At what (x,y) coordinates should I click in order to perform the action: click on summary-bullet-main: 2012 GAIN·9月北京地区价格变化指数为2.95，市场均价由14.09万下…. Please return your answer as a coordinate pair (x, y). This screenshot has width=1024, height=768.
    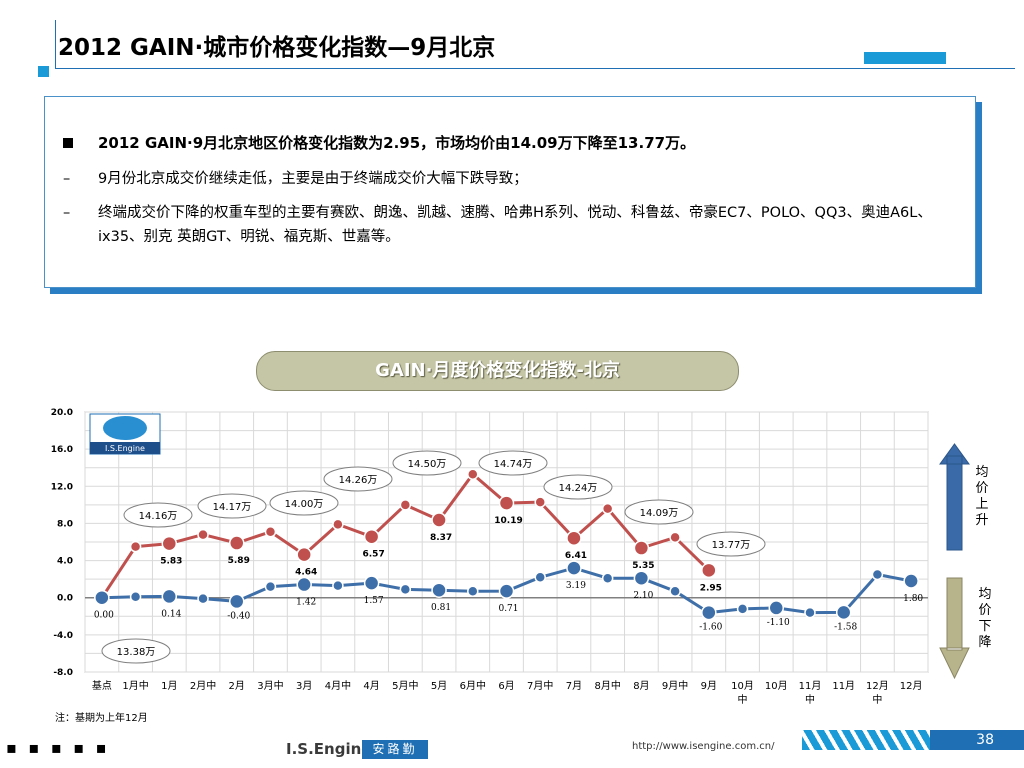
    Looking at the image, I should click on (509, 143).